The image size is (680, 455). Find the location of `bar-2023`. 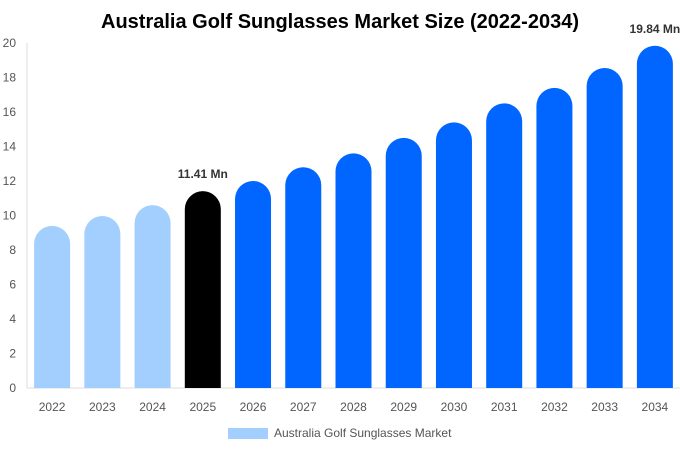

bar-2023 is located at coordinates (102, 302).